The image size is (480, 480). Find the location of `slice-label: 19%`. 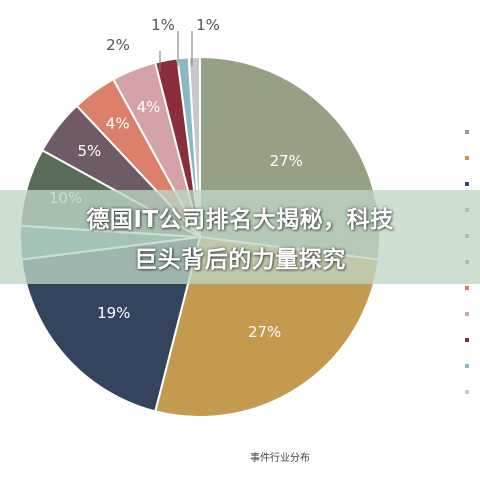

slice-label: 19% is located at coordinates (113, 313).